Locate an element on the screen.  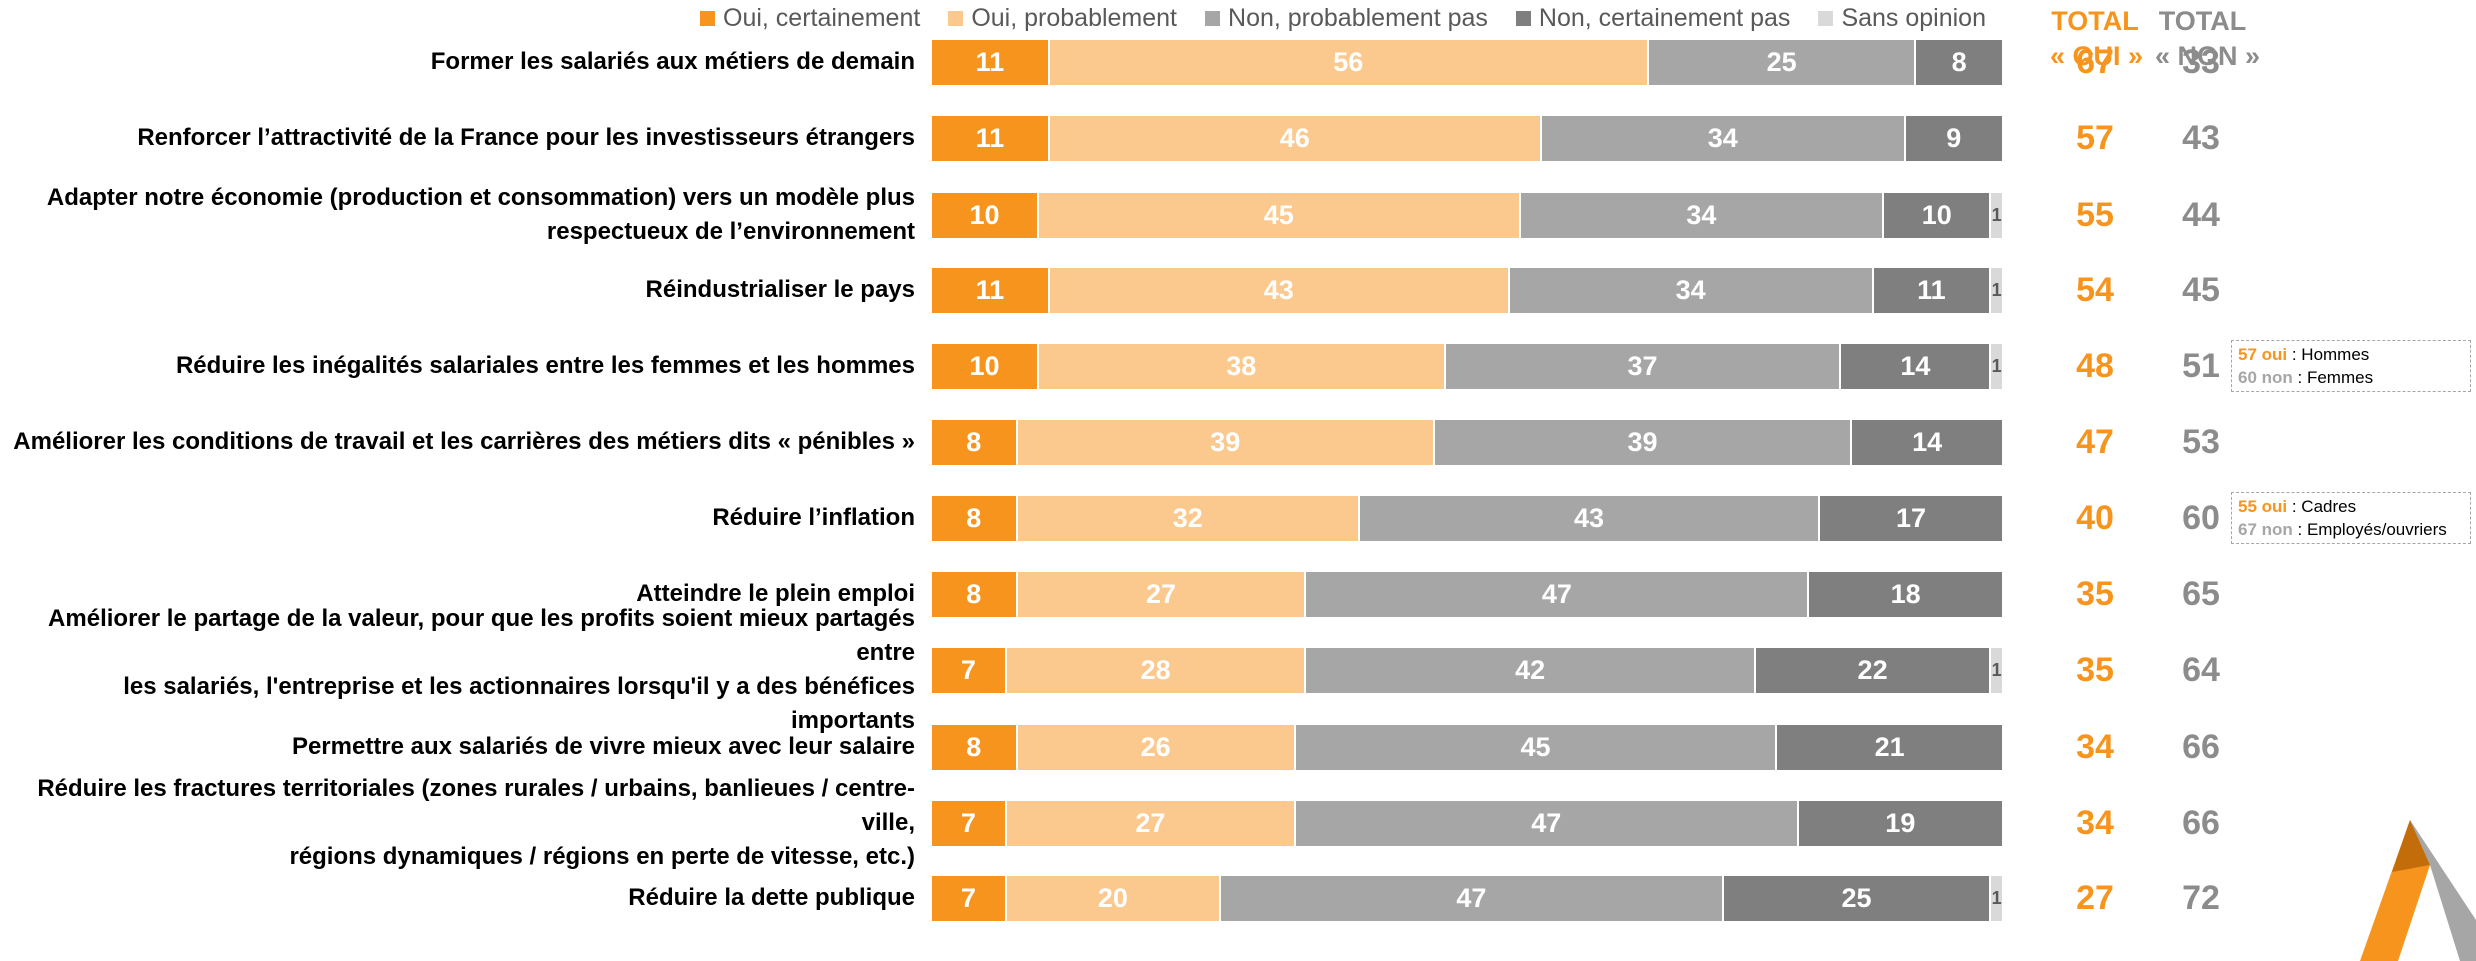
bar-segment-non-probablement-pas: 39 is located at coordinates (1643, 442).